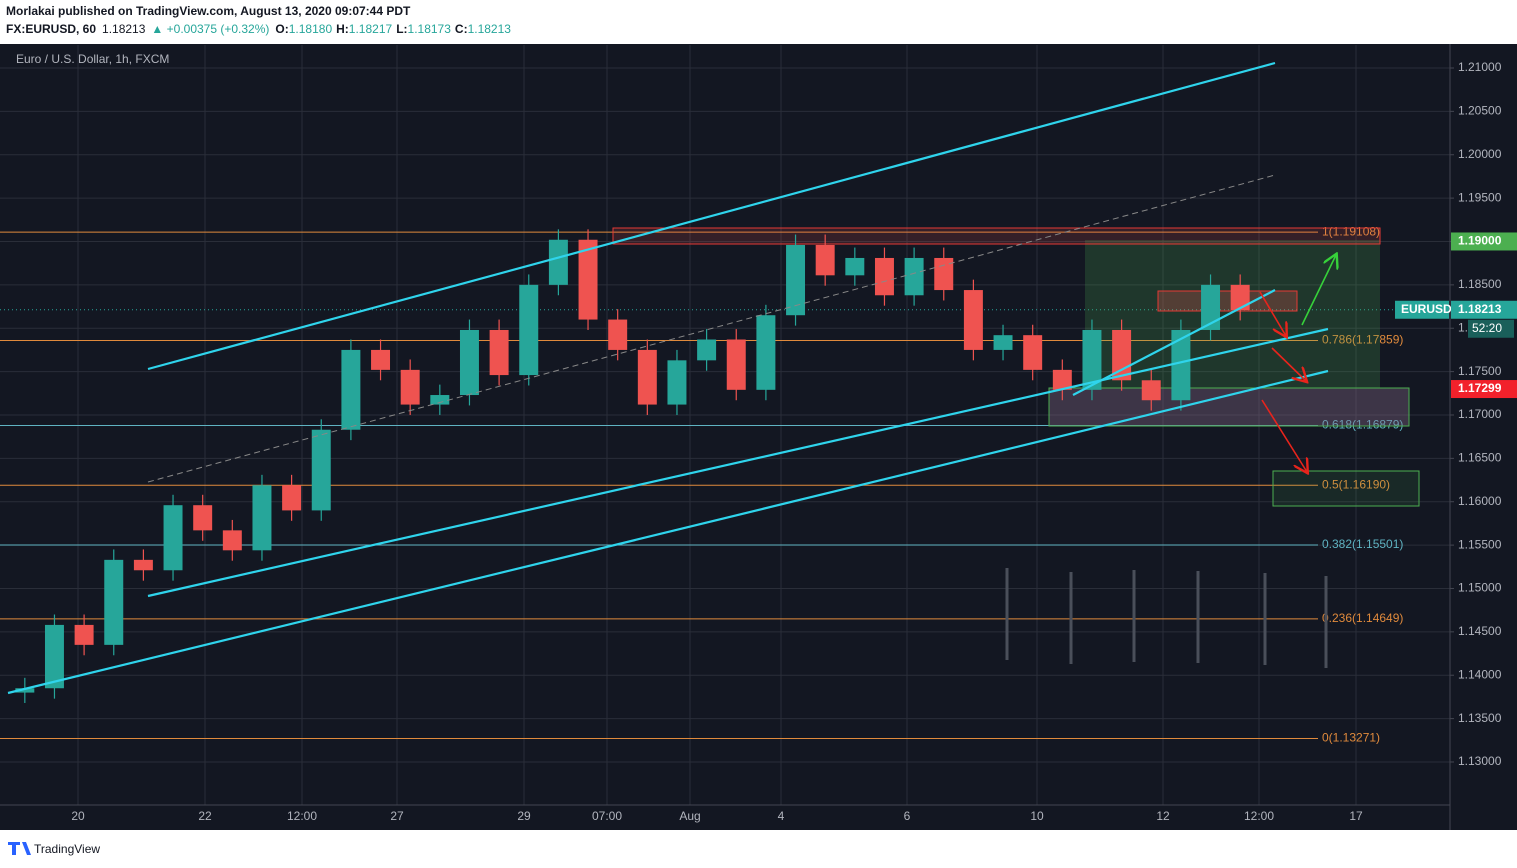  What do you see at coordinates (1480, 501) in the screenshot?
I see `y-tick-label: 1.16000` at bounding box center [1480, 501].